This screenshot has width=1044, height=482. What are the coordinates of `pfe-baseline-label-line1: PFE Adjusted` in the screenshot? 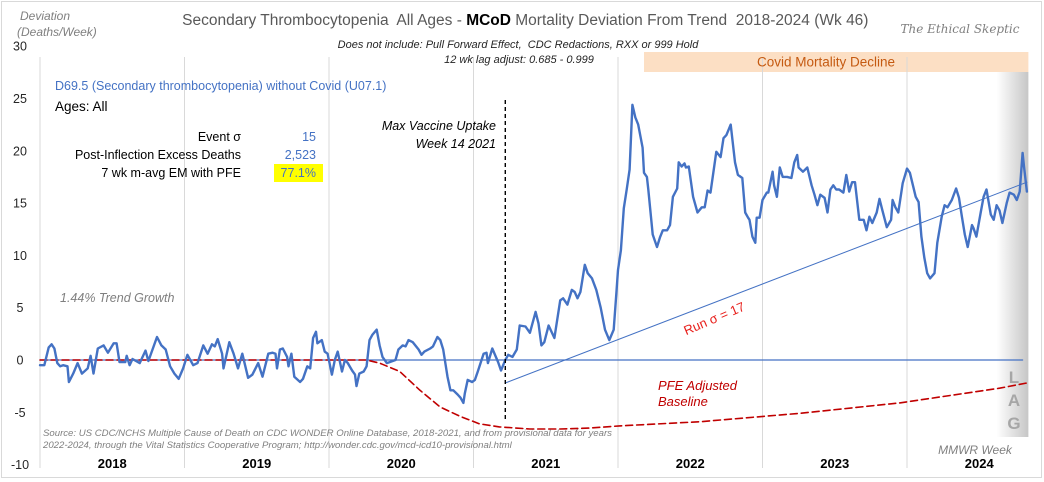 It's located at (698, 385).